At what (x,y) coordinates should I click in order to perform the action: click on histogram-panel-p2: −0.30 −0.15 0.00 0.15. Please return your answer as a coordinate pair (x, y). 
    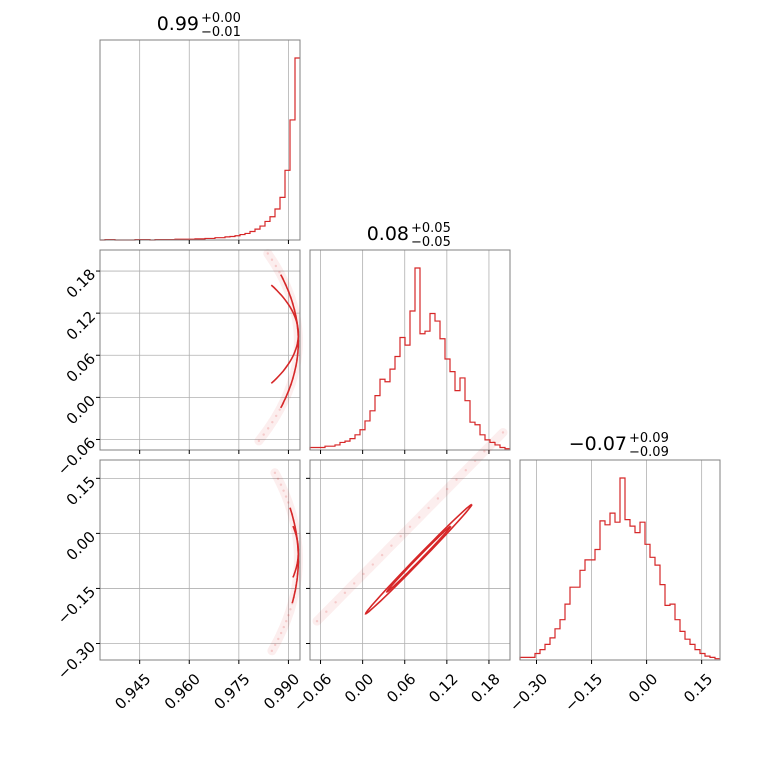
    Looking at the image, I should click on (613, 587).